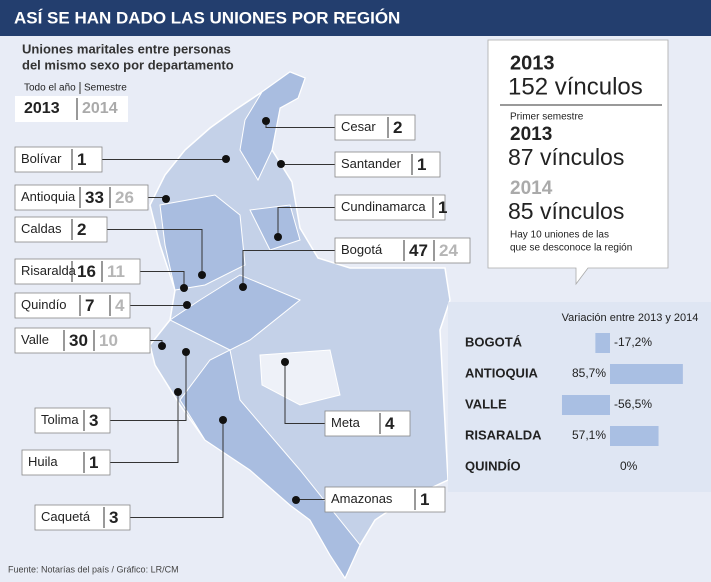  What do you see at coordinates (358, 126) in the screenshot?
I see `department-name: Cesar` at bounding box center [358, 126].